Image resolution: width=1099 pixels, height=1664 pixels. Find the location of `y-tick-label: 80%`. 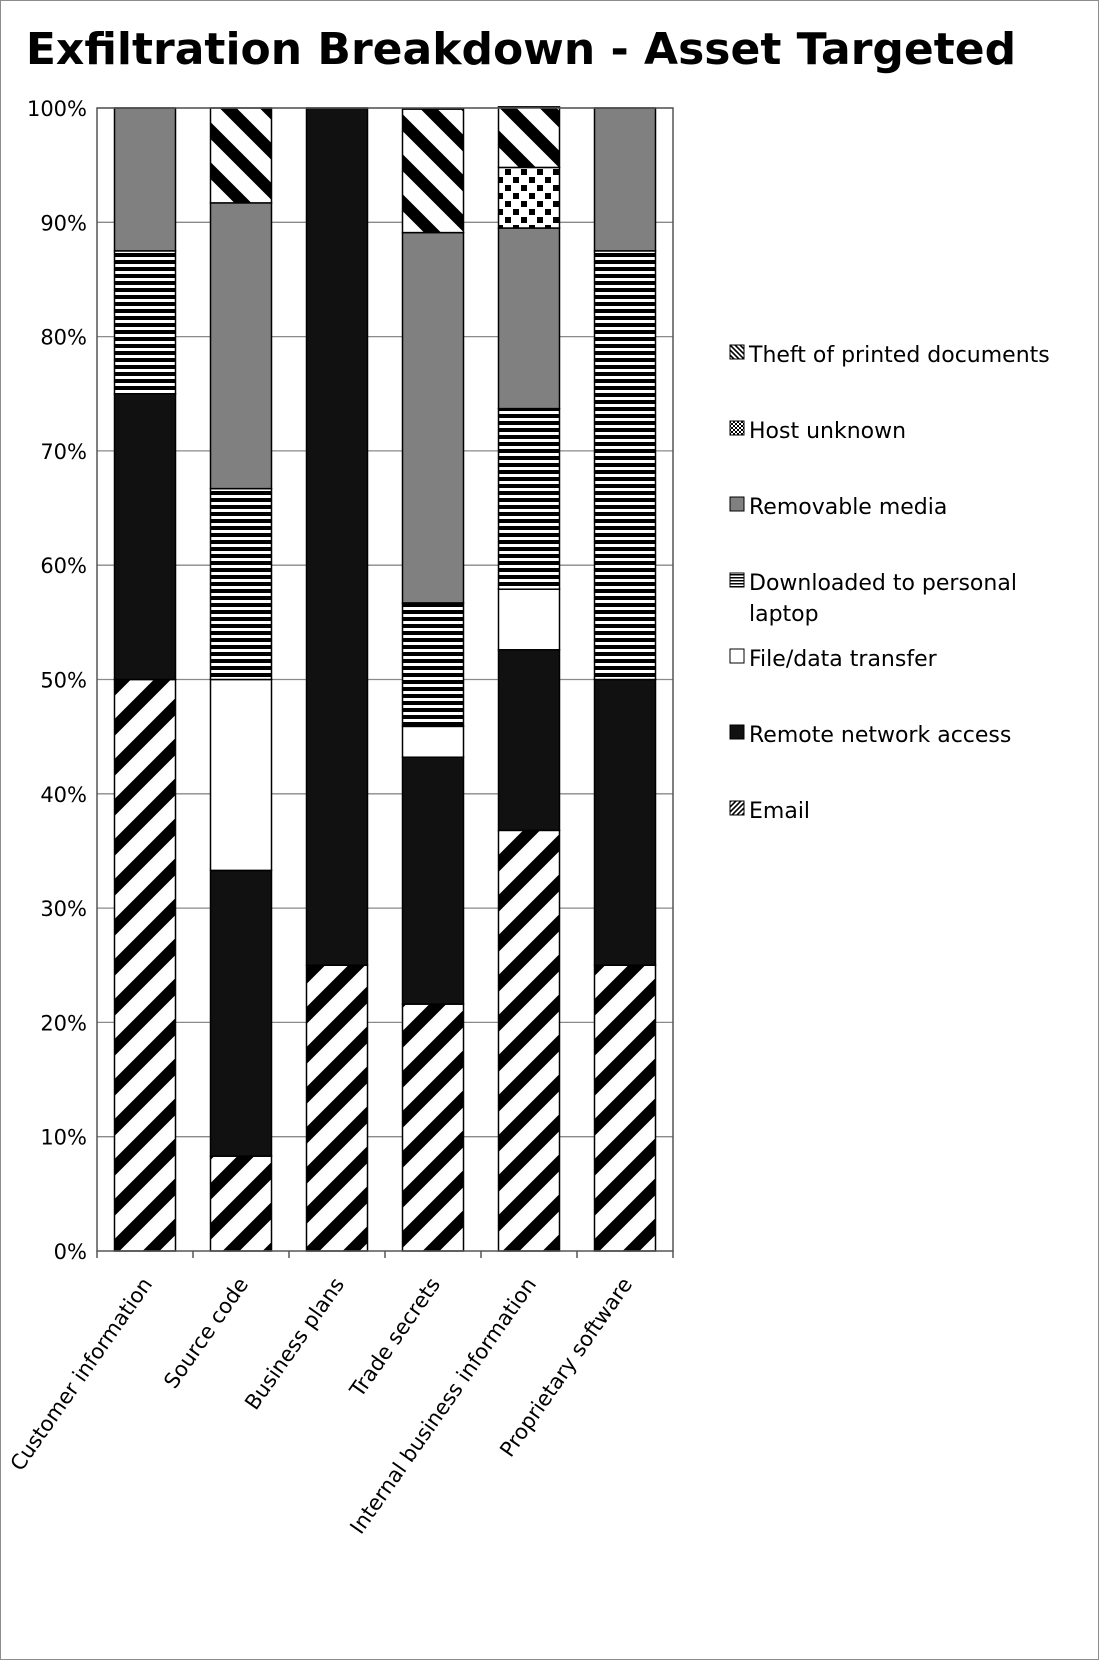

y-tick-label: 80% is located at coordinates (63, 338).